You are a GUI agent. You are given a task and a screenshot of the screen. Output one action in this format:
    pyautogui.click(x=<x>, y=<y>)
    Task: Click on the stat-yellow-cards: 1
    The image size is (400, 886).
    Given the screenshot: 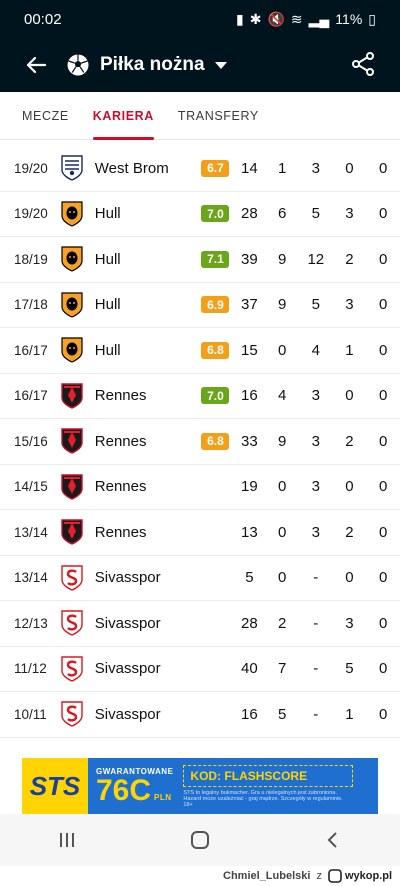 What is the action you would take?
    pyautogui.click(x=349, y=350)
    